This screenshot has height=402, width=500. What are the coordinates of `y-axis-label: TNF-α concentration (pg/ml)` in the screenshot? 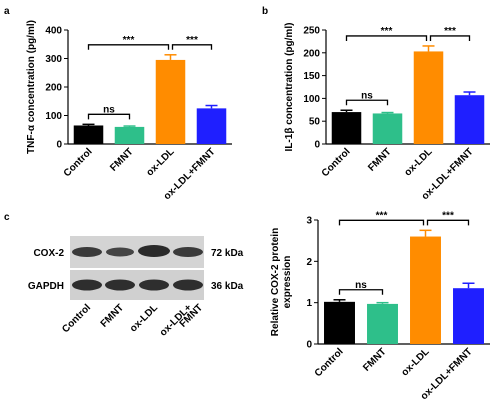 It's located at (31, 87).